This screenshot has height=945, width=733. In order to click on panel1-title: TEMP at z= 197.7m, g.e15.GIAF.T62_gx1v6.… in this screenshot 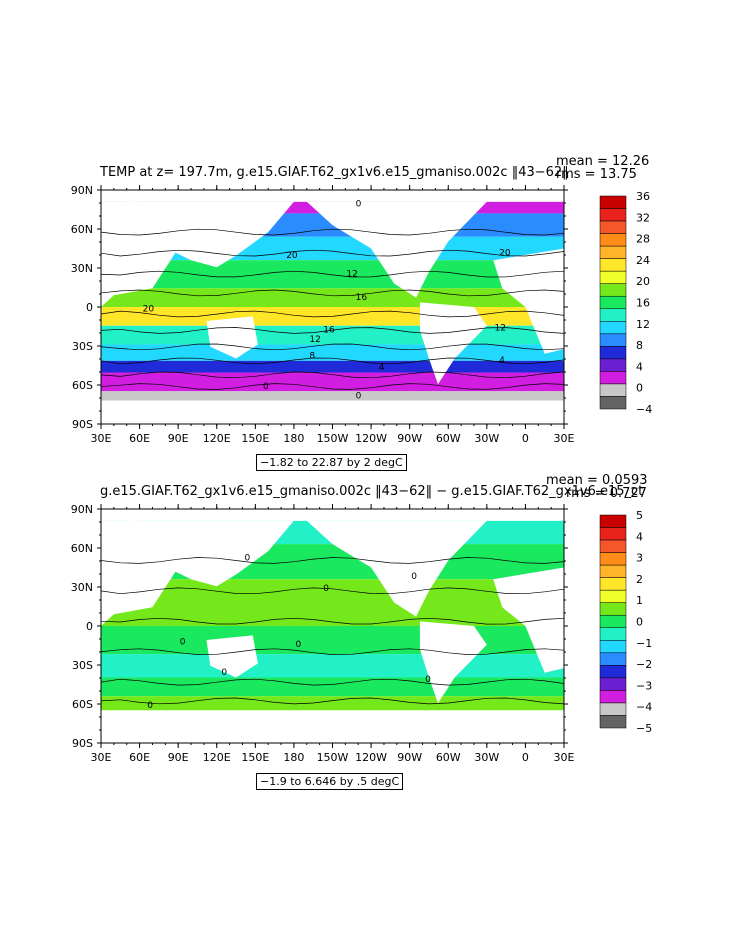, I will do `click(334, 172)`.